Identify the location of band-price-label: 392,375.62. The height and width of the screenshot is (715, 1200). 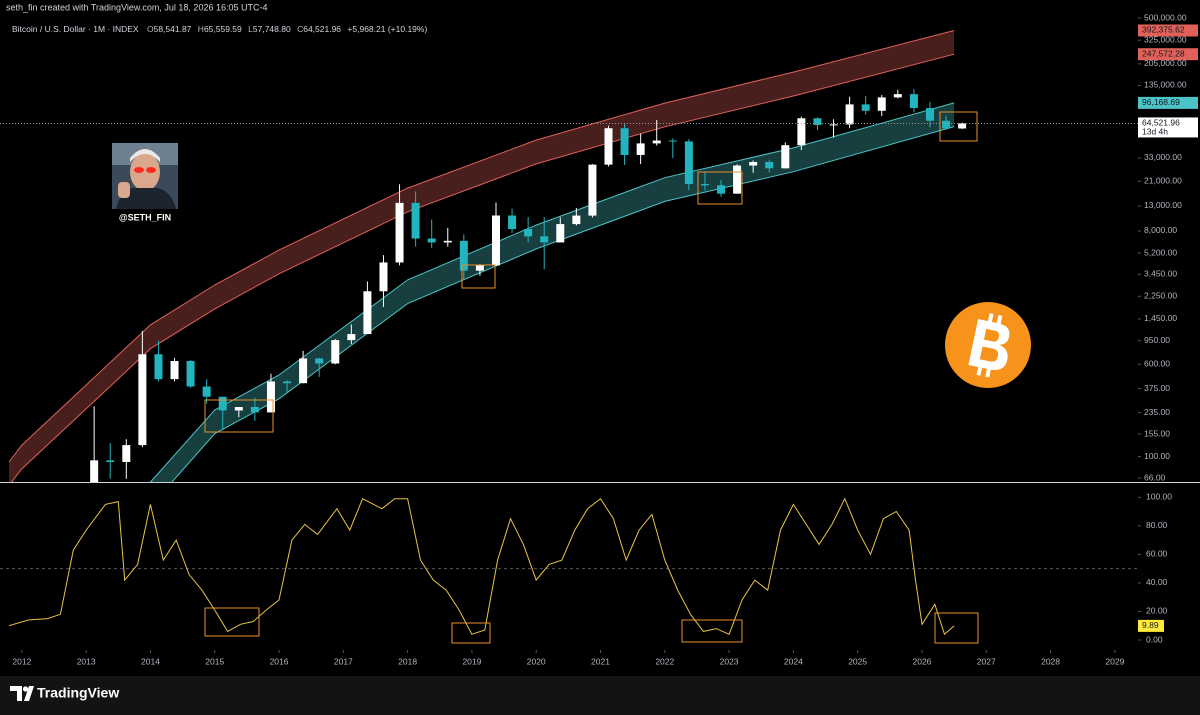
(1163, 30).